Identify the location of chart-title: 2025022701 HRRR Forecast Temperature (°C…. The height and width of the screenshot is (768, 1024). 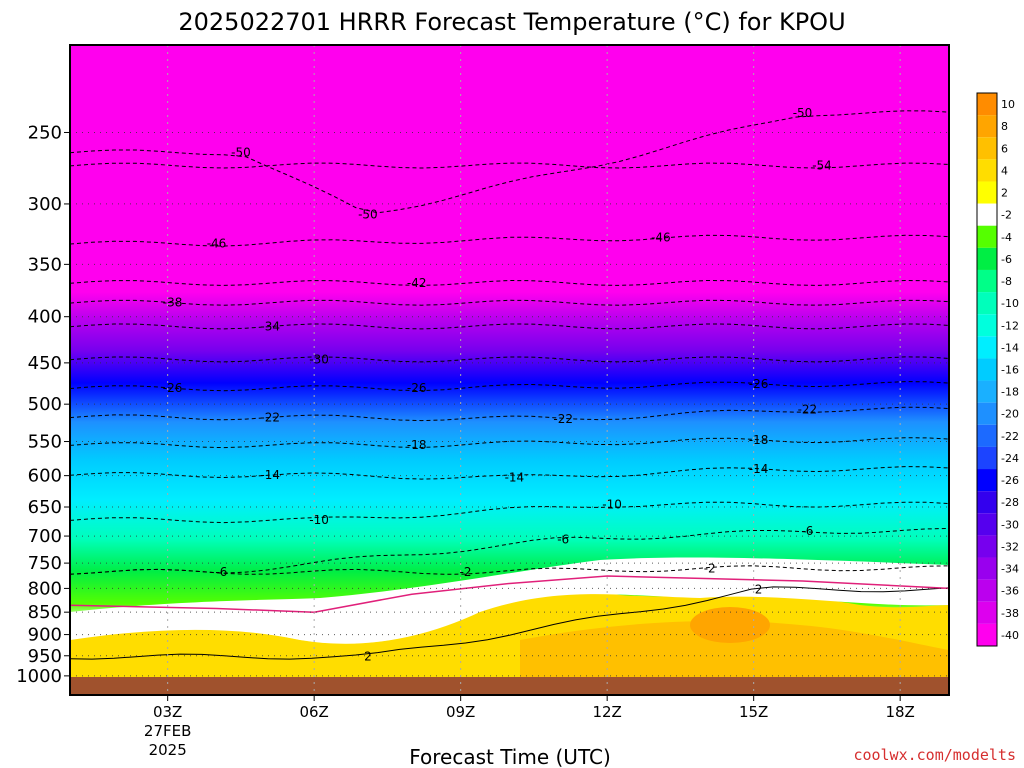
(511, 22).